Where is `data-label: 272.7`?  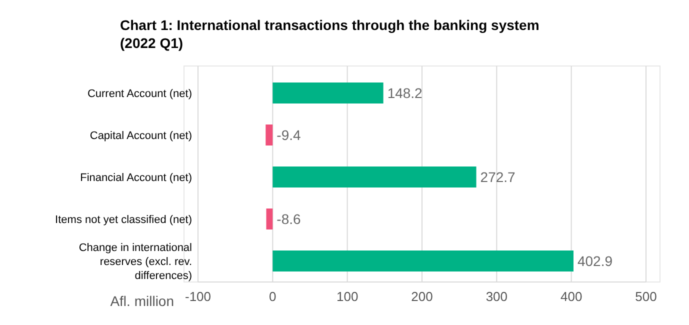
data-label: 272.7 is located at coordinates (498, 176).